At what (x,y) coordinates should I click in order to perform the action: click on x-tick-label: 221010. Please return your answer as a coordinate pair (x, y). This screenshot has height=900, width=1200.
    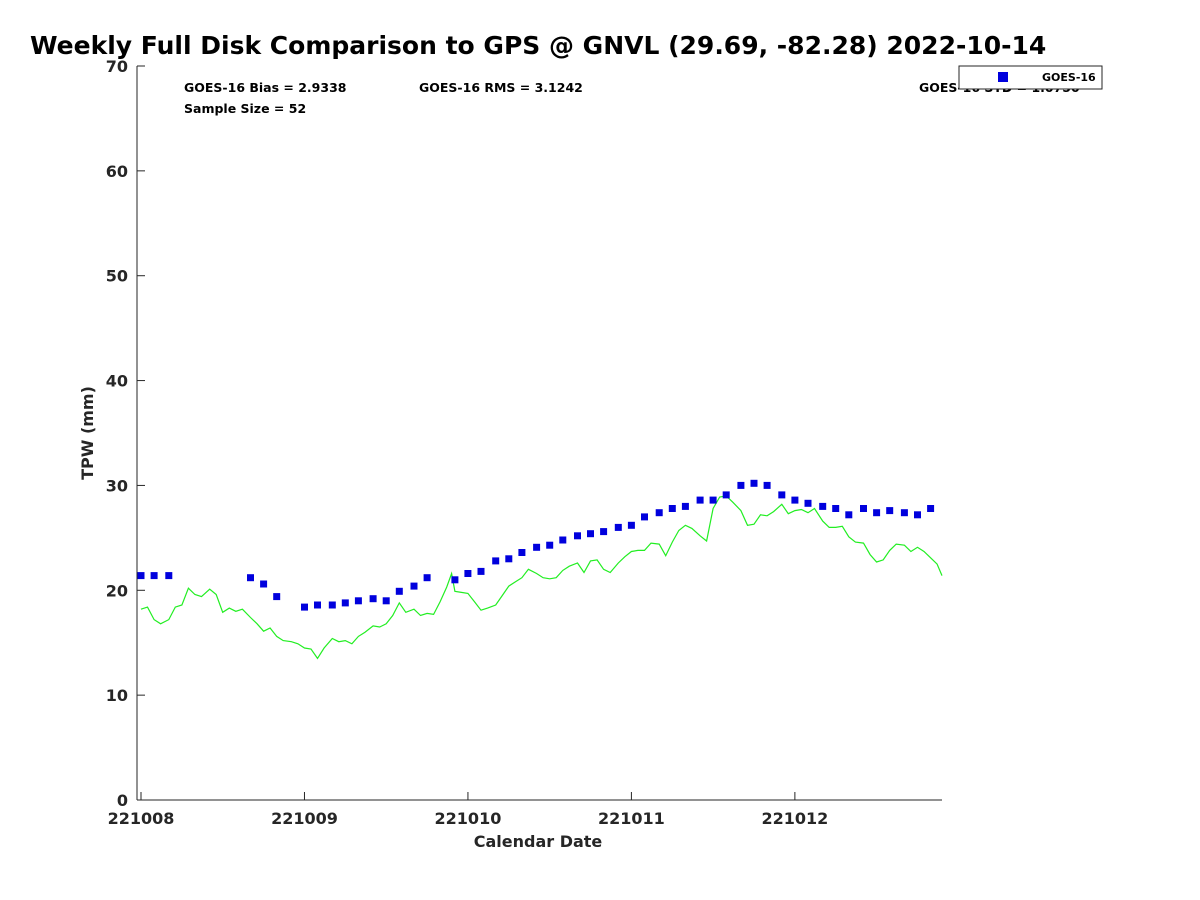
    Looking at the image, I should click on (468, 818).